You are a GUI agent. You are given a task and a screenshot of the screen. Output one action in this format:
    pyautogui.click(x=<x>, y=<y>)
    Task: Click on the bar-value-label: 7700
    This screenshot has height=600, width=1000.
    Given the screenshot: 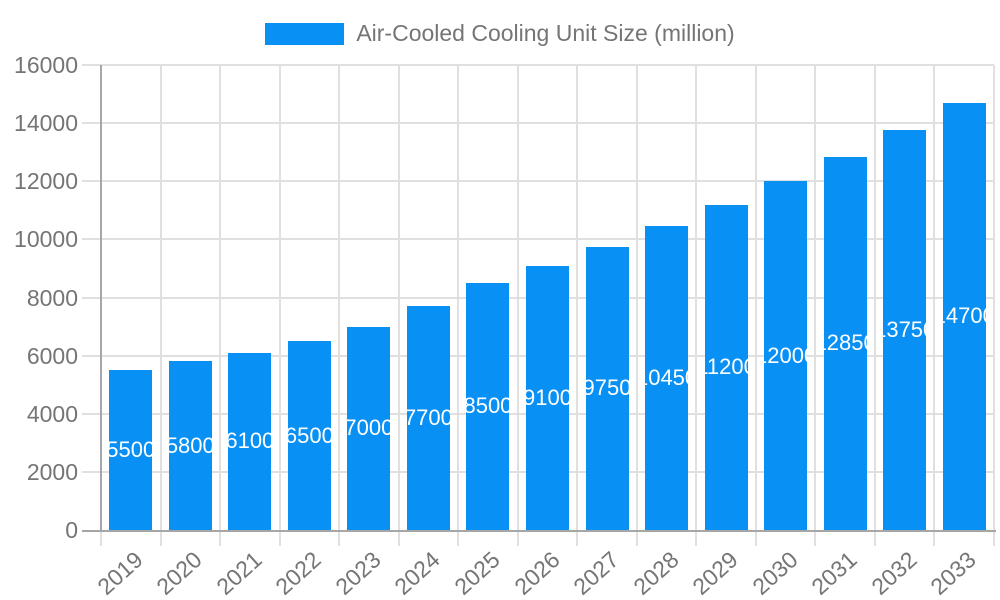 What is the action you would take?
    pyautogui.click(x=428, y=418)
    